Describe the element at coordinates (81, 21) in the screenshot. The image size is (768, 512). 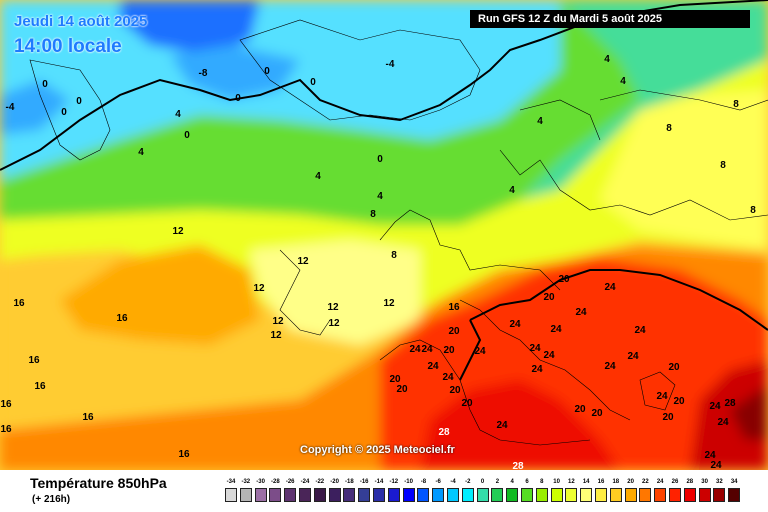
I see `forecast-date: Jeudi 14 août 2025` at that location.